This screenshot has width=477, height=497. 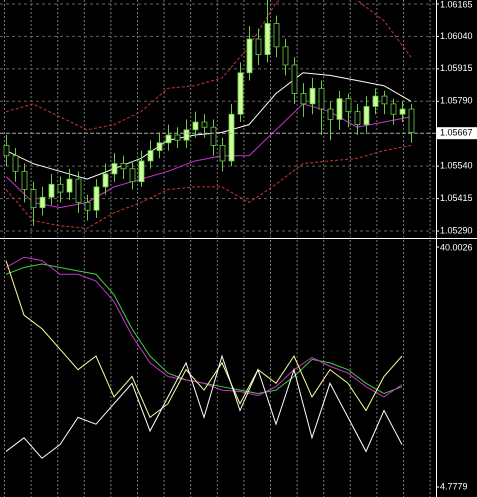 I want to click on y-tick-label: 1.05915, so click(x=456, y=68).